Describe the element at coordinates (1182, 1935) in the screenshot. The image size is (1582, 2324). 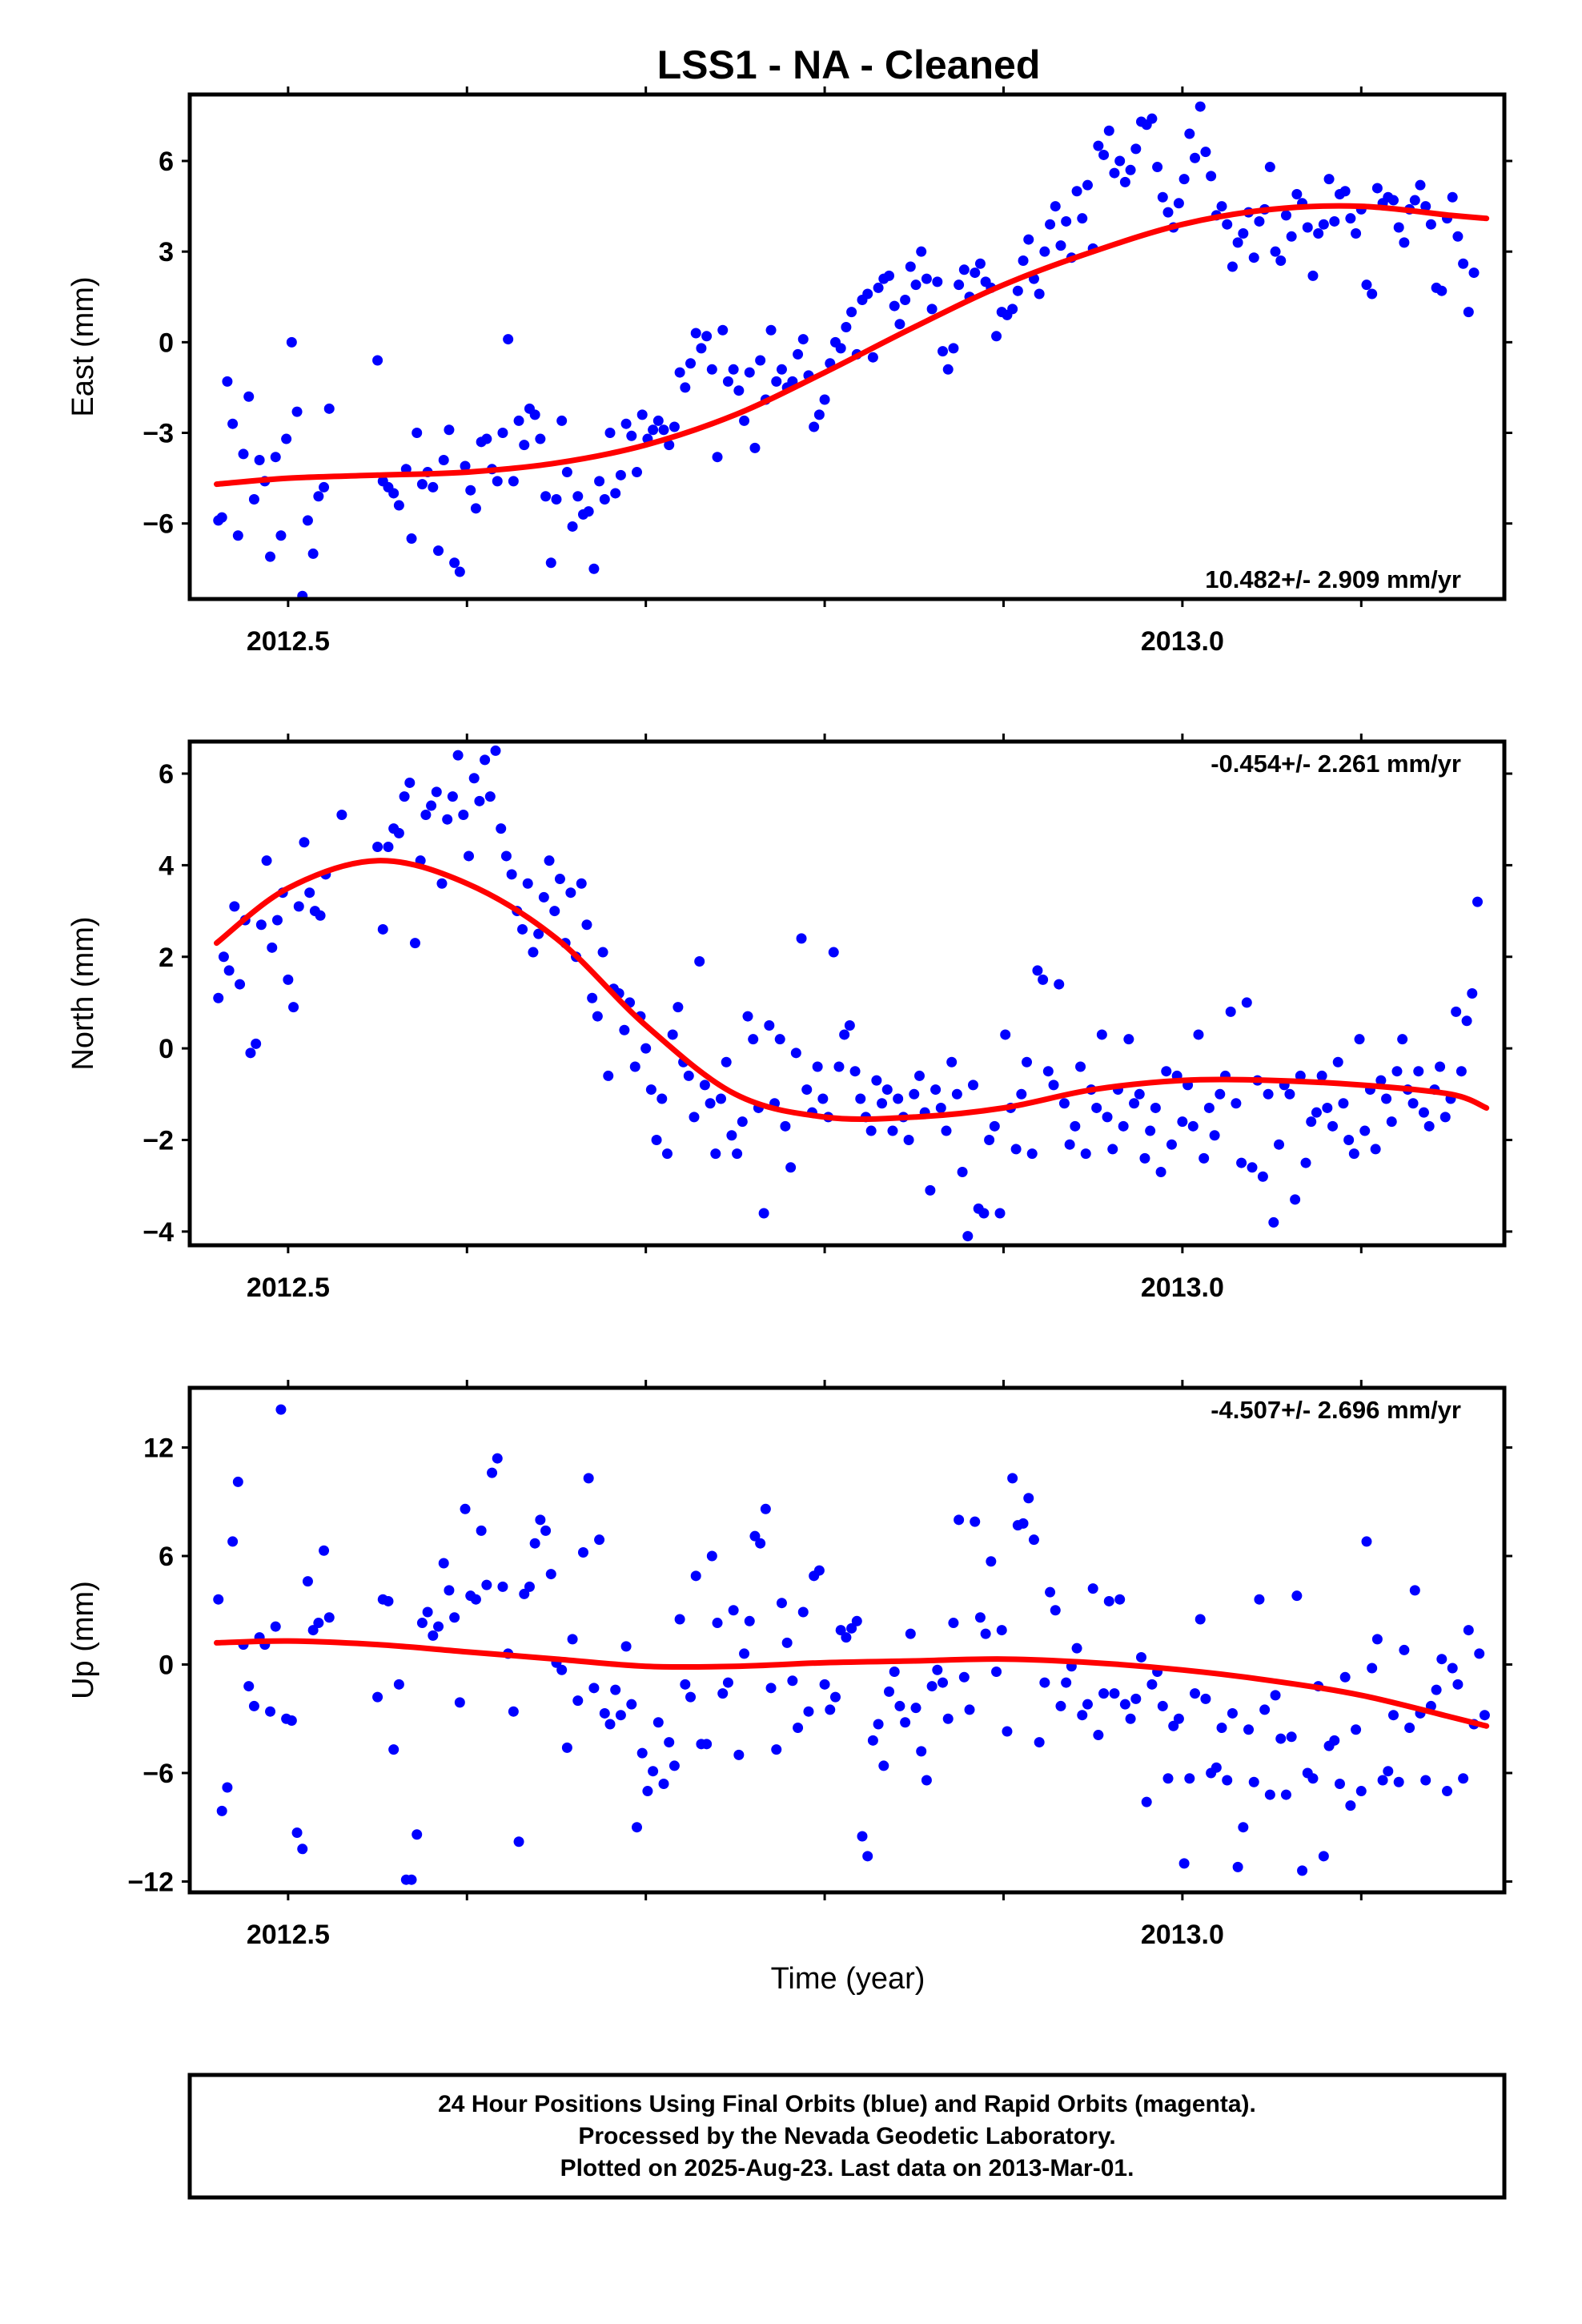
I see `x-tick-label: 2013.0` at that location.